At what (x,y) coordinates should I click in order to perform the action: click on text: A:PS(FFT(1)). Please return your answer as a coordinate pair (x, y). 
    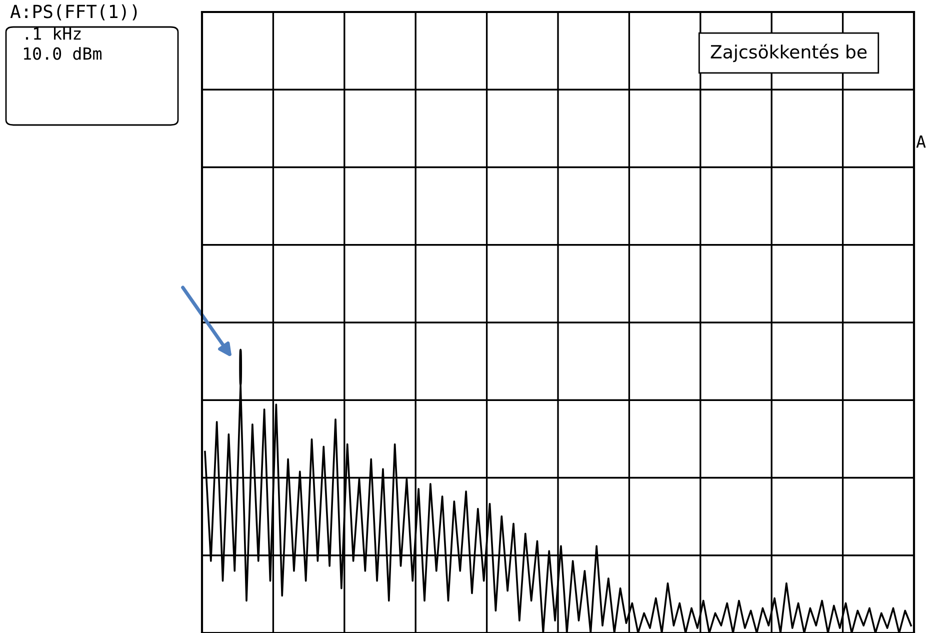
    Looking at the image, I should click on (73, 12).